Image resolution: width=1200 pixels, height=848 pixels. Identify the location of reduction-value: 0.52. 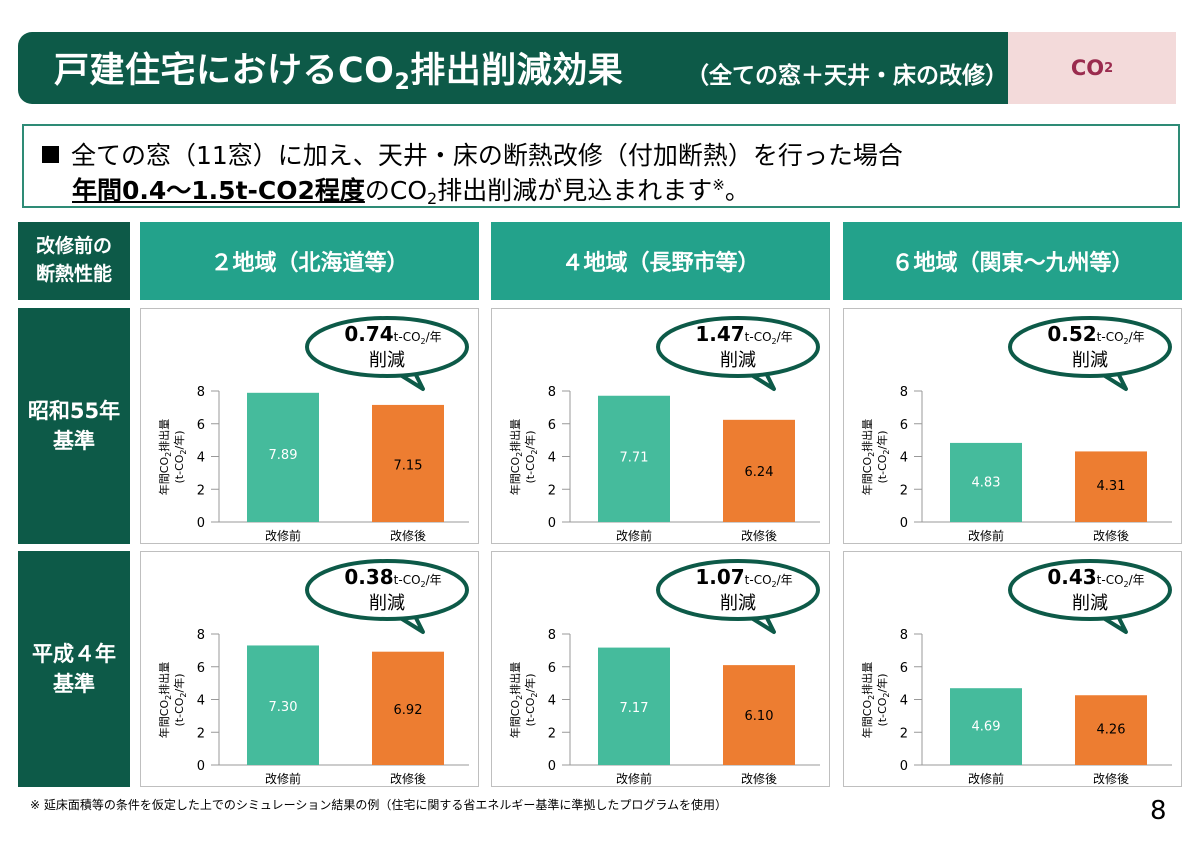
(1071, 334).